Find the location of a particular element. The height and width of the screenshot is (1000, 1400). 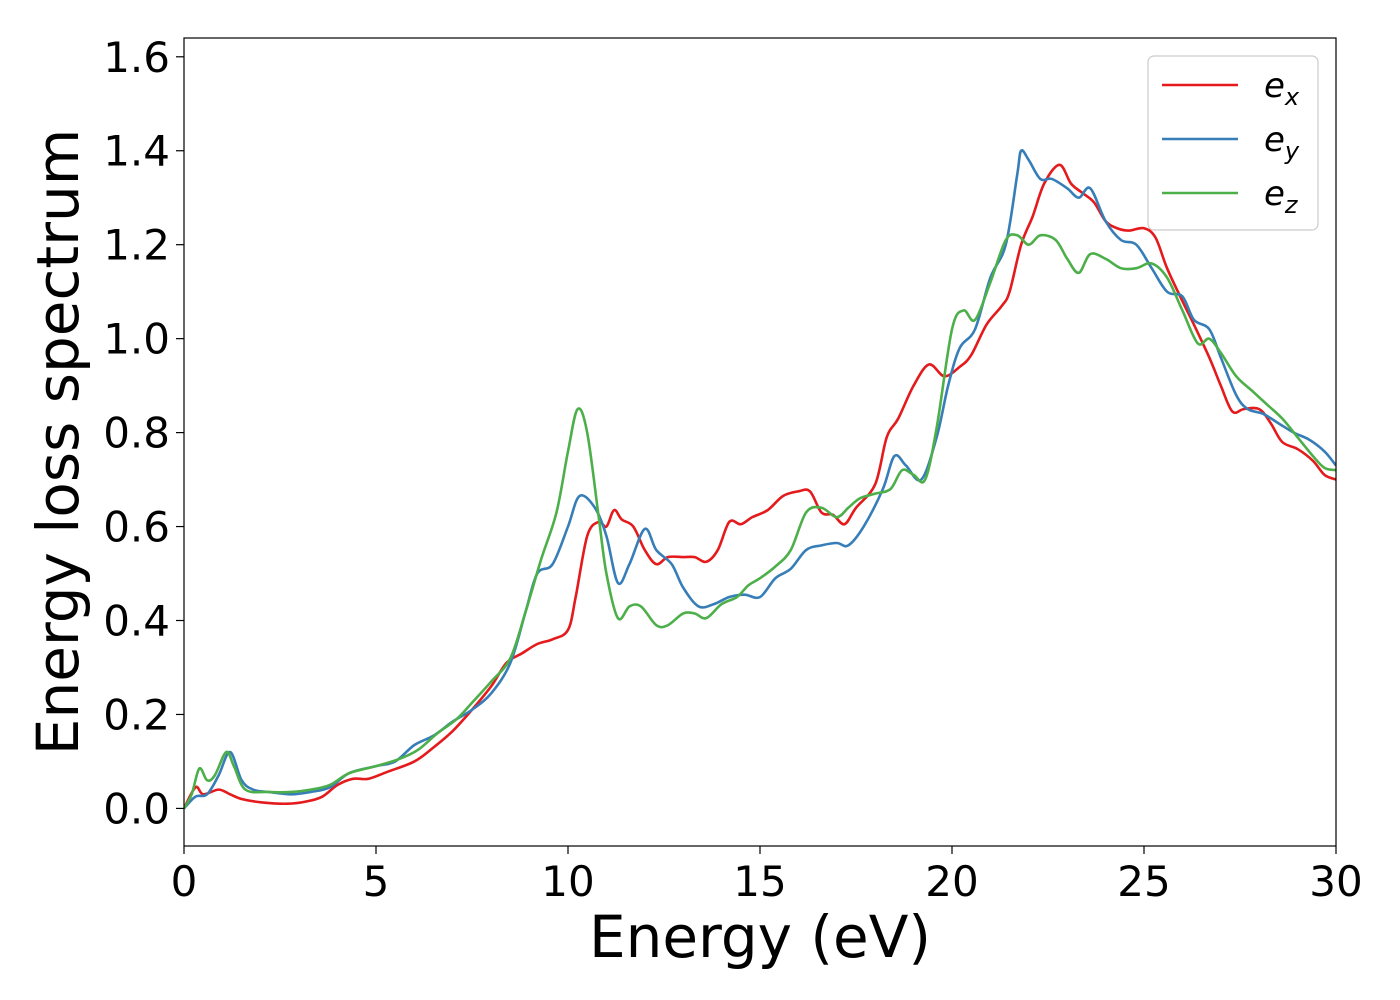

y-axis: 0.0 0.2 0.4 0.6 0.8 1.0 1.2 1.4 1.6 is located at coordinates (143, 433).